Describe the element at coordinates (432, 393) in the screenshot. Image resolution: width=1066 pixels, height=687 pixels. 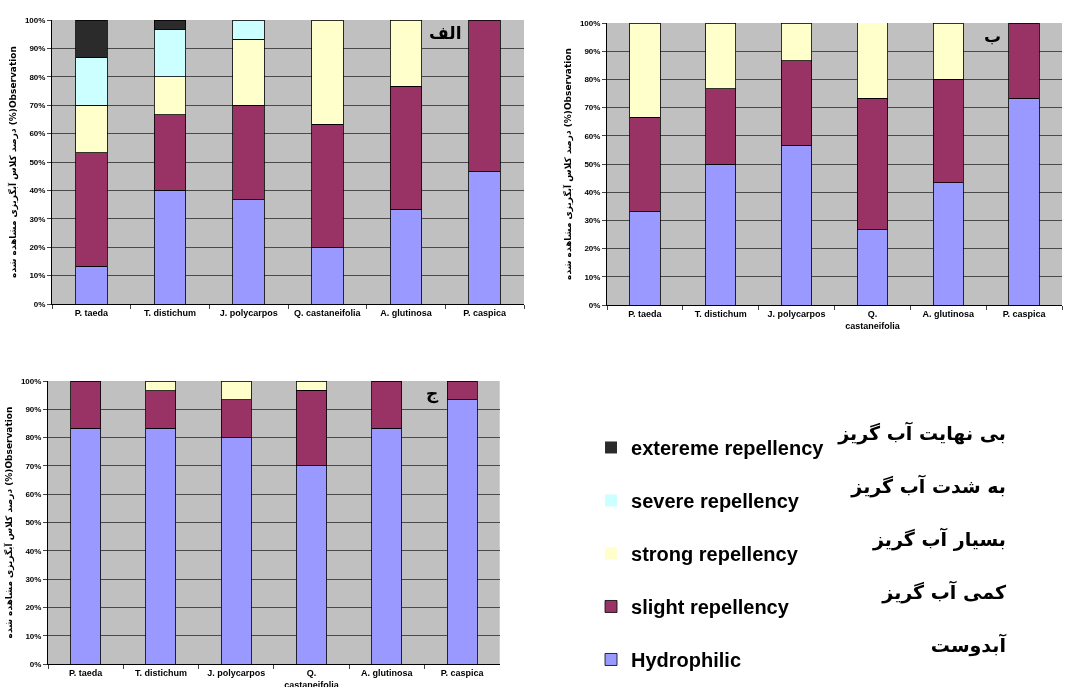
I see `annotation: ج` at that location.